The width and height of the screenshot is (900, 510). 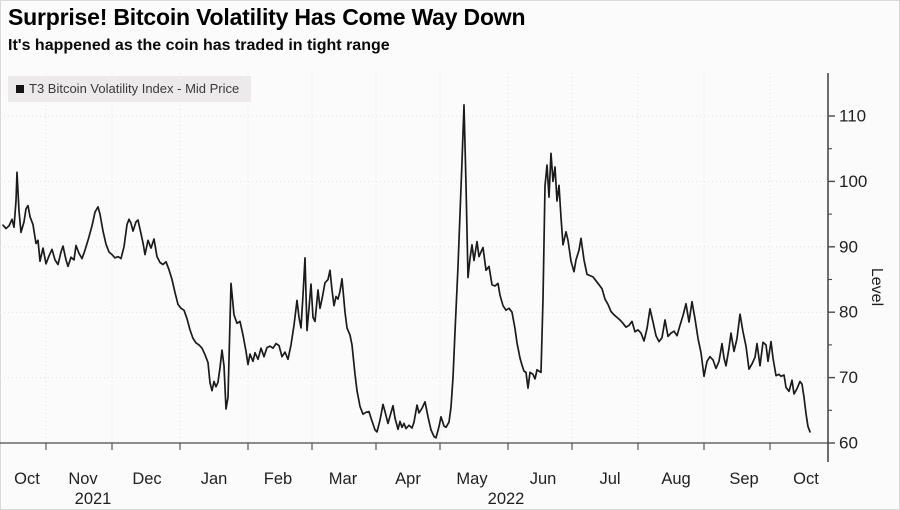 I want to click on legend: T3 Bitcoin Volatility Index - Mid Price, so click(x=130, y=89).